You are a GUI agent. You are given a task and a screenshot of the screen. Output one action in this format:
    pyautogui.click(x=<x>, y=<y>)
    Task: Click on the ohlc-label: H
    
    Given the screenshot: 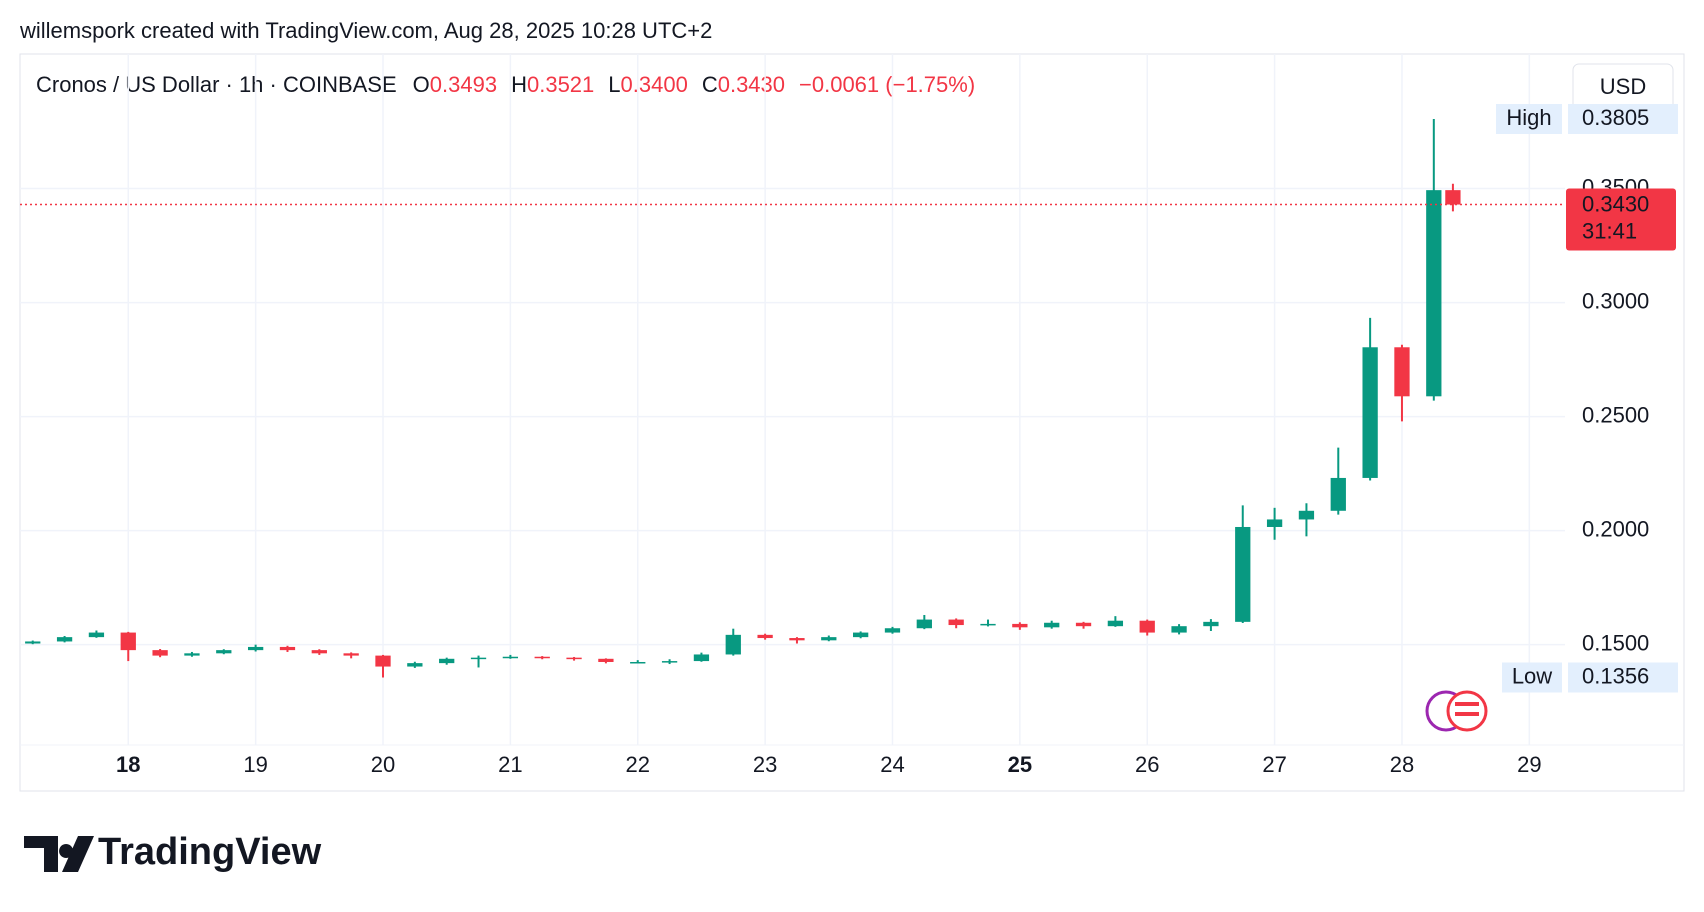 What is the action you would take?
    pyautogui.click(x=519, y=84)
    